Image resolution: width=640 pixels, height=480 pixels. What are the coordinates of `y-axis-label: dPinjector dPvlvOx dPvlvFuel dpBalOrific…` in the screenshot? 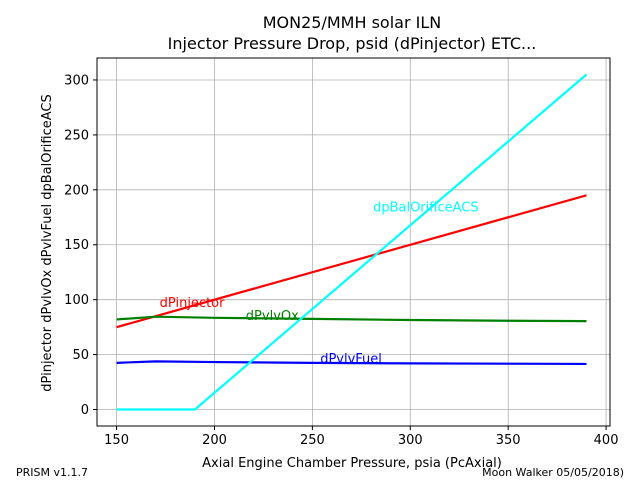 It's located at (47, 242).